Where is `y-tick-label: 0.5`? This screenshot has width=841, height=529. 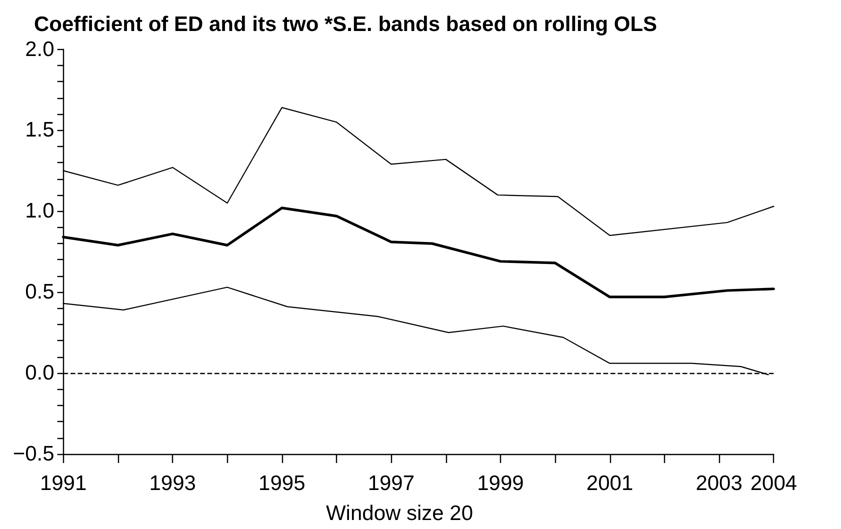 y-tick-label: 0.5 is located at coordinates (39, 292).